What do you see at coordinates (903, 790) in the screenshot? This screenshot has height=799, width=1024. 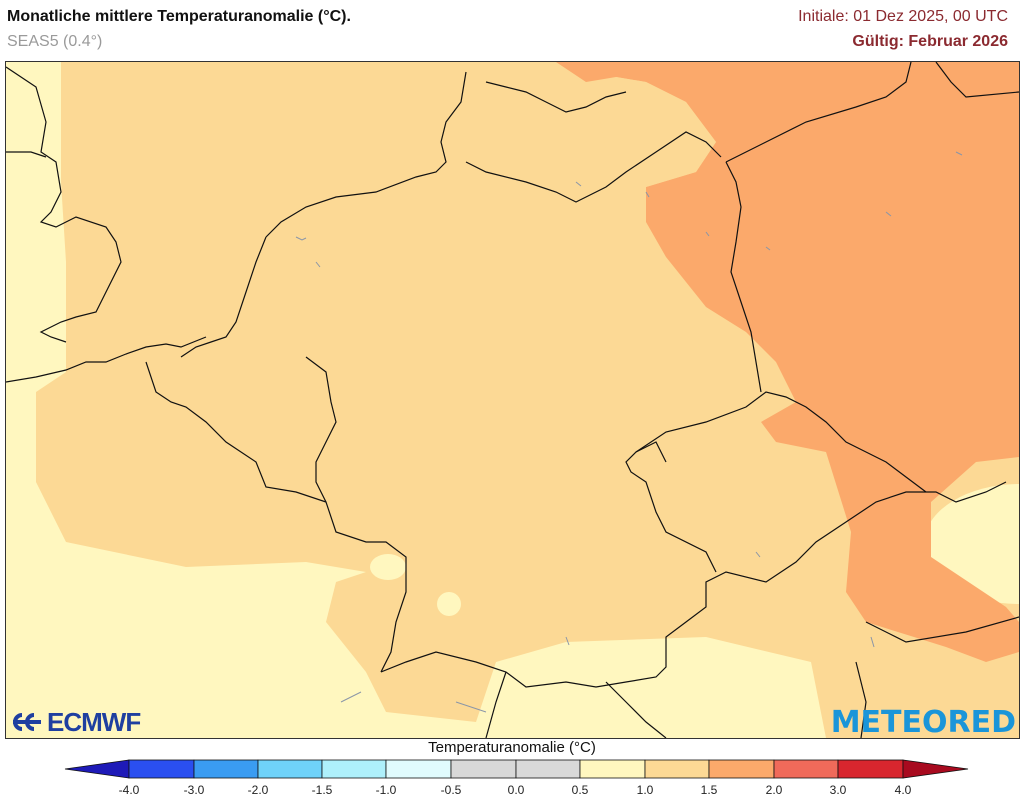 I see `tick-label: 4.0` at bounding box center [903, 790].